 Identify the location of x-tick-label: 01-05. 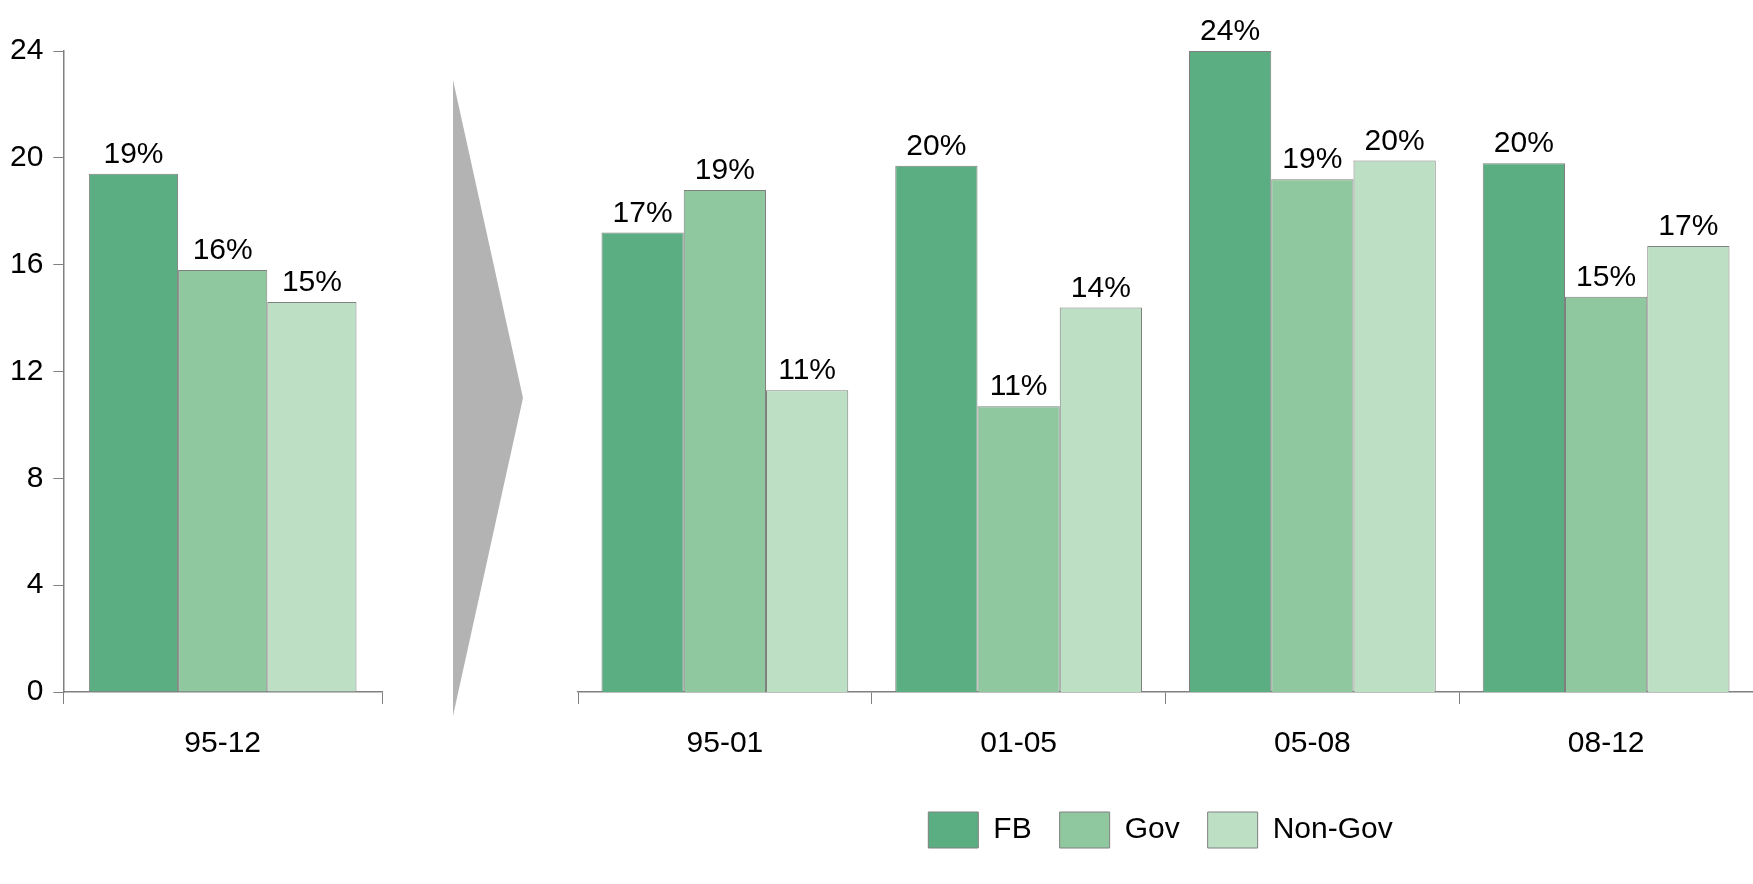
(1018, 742).